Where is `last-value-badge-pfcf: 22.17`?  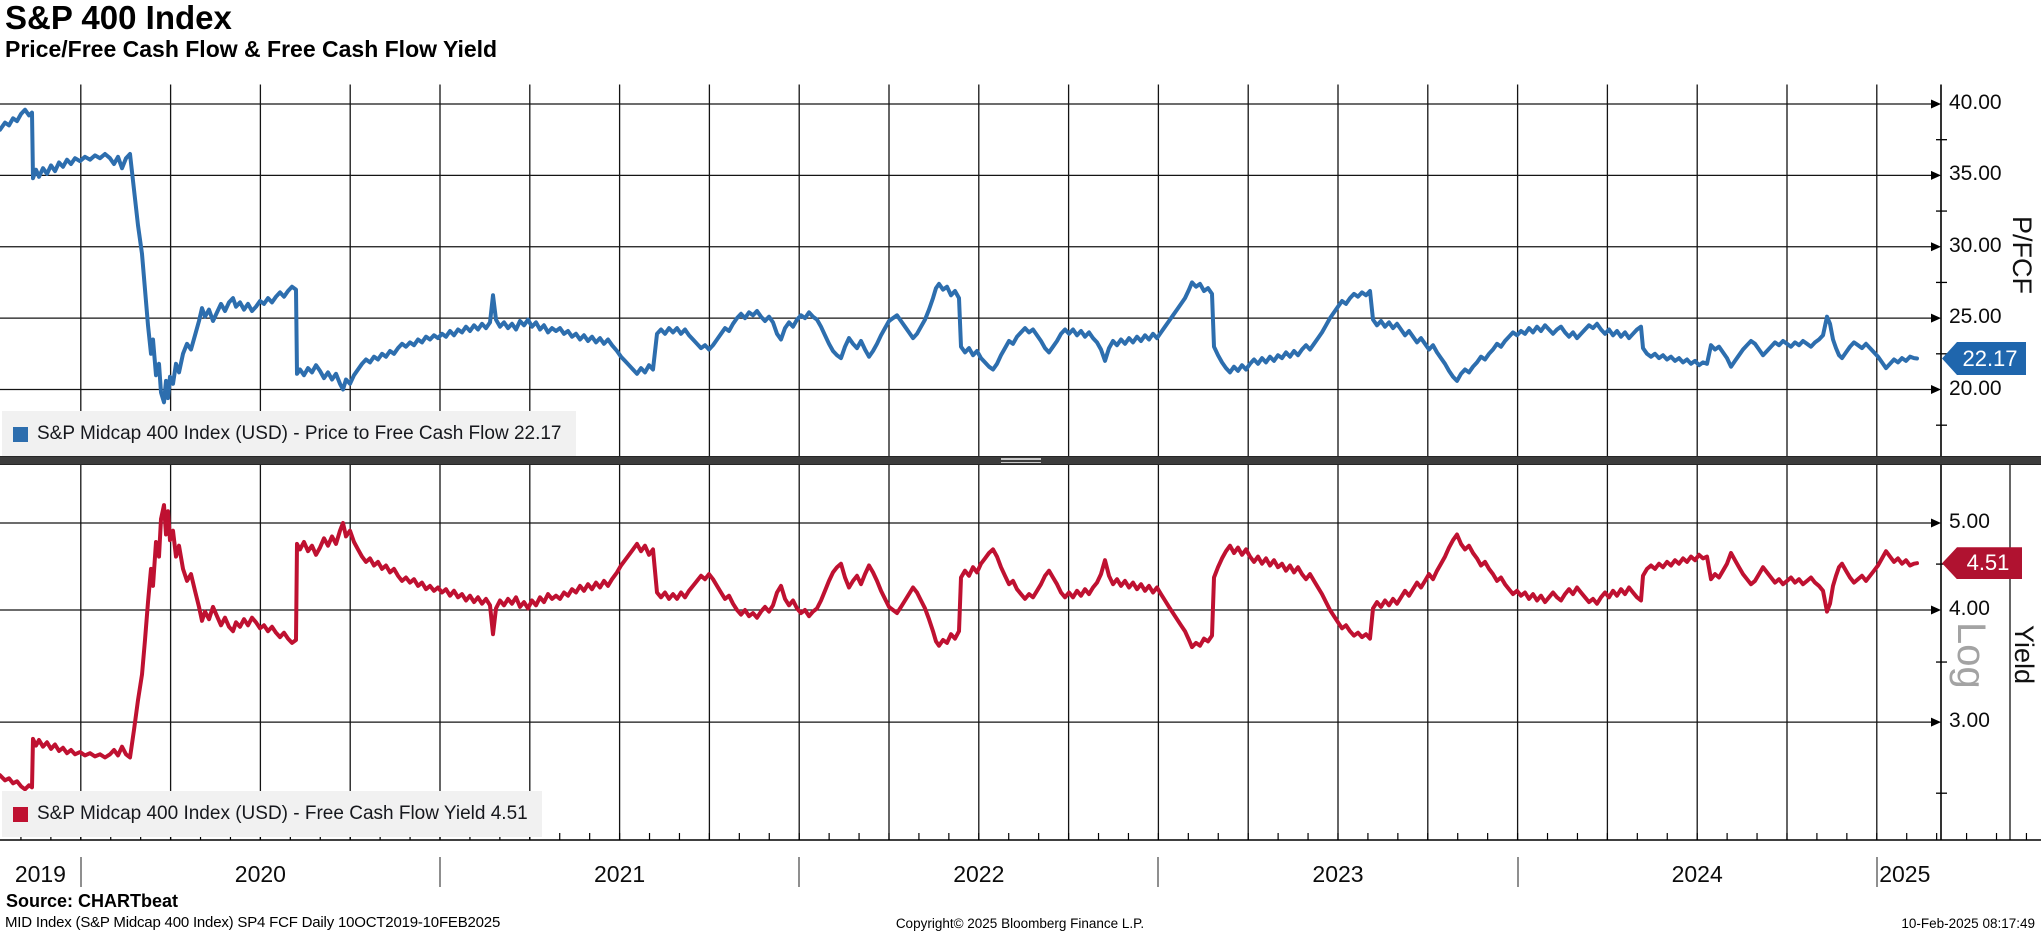
last-value-badge-pfcf: 22.17 is located at coordinates (1984, 359).